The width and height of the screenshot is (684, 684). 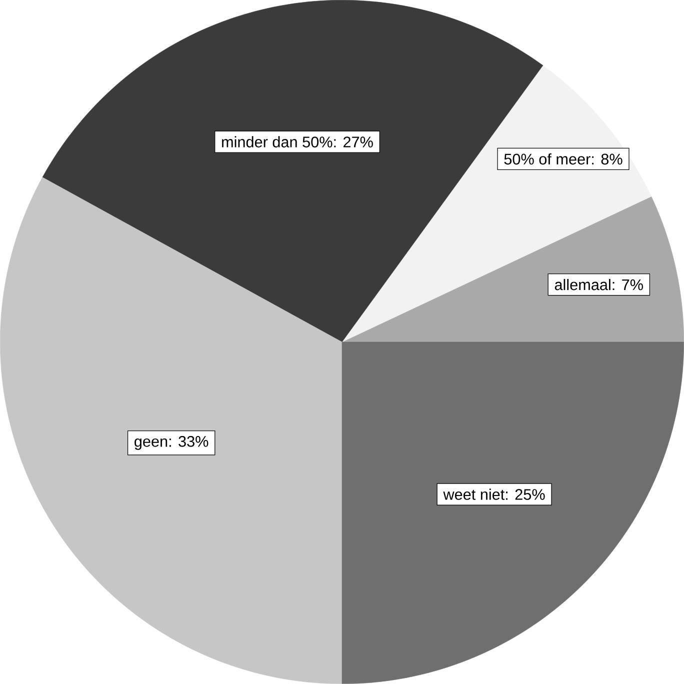 I want to click on slice-label: weet niet: 25%, so click(x=494, y=494).